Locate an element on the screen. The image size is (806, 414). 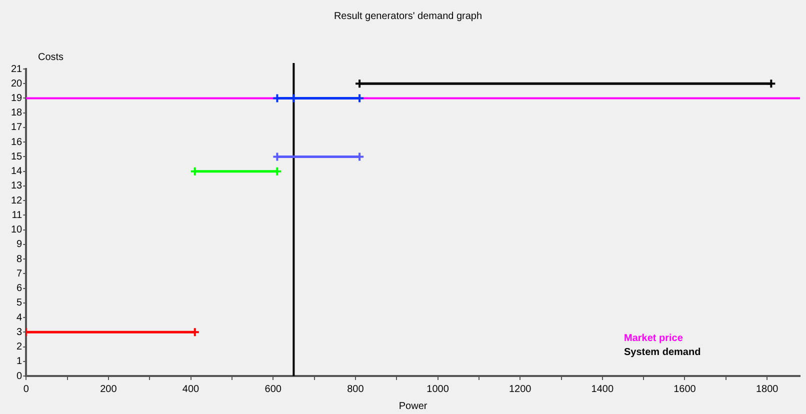
chart-title: Result generators' demand graph is located at coordinates (408, 16).